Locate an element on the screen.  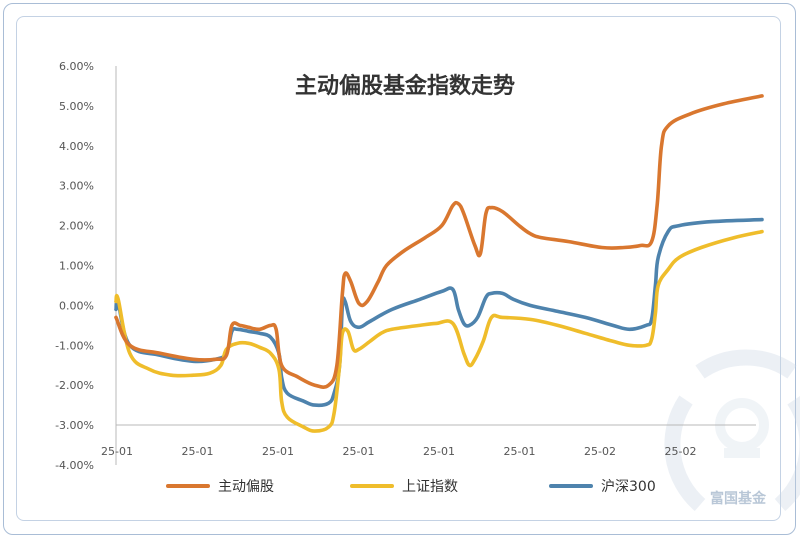
y-tick-label: 1.00% is located at coordinates (76, 266).